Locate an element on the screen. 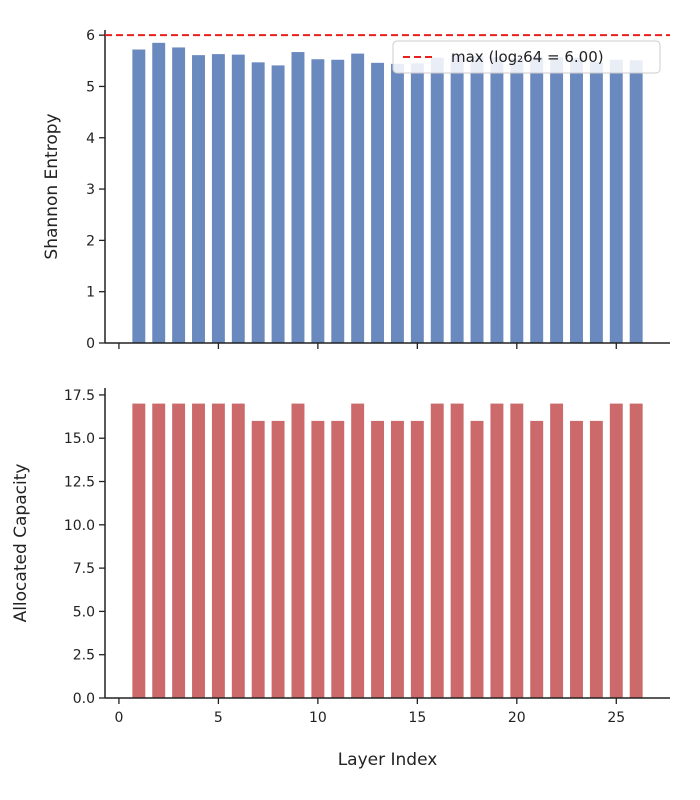  y-tick-label: 2.5 is located at coordinates (84, 656).